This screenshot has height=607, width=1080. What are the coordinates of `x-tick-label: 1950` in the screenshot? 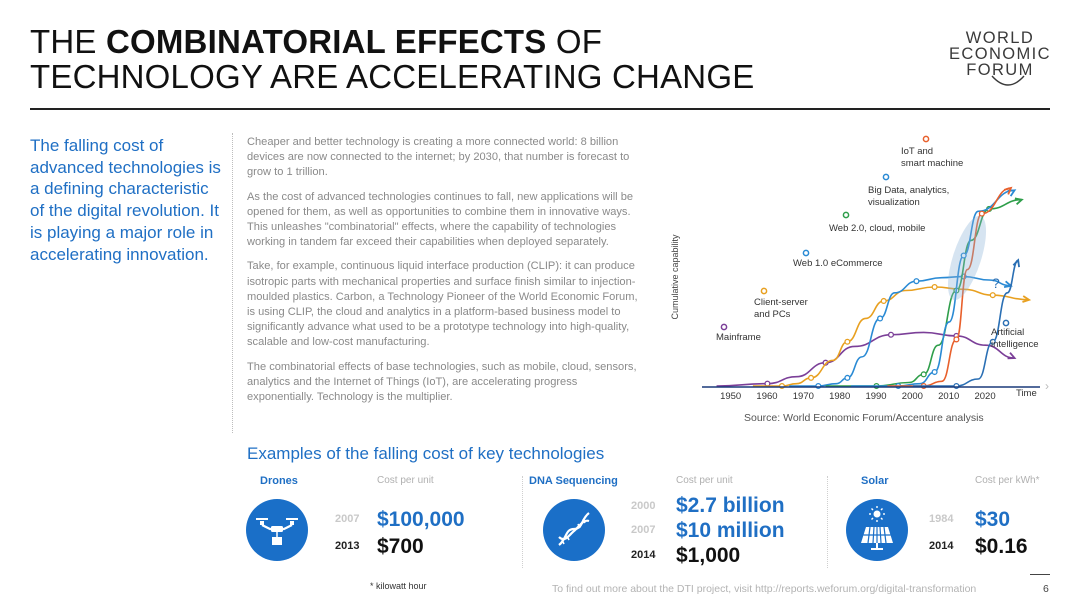 It's located at (731, 396).